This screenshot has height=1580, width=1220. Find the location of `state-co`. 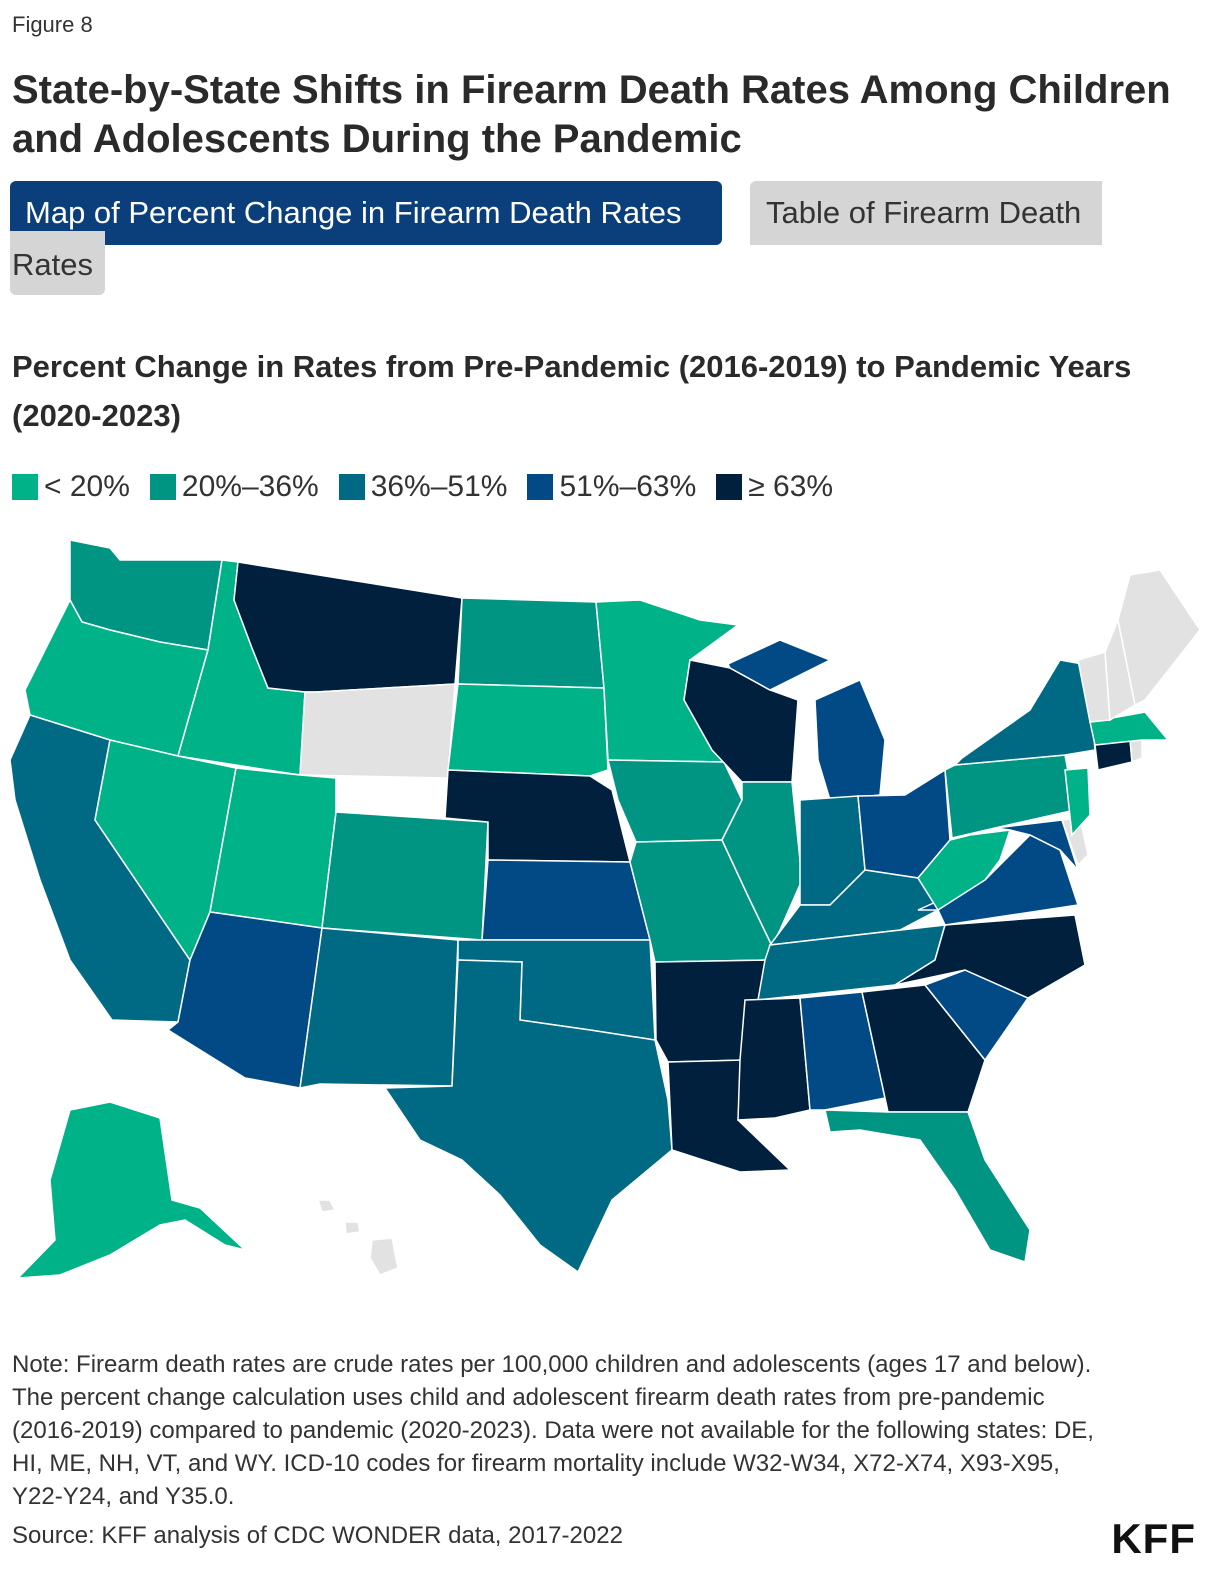

state-co is located at coordinates (405, 876).